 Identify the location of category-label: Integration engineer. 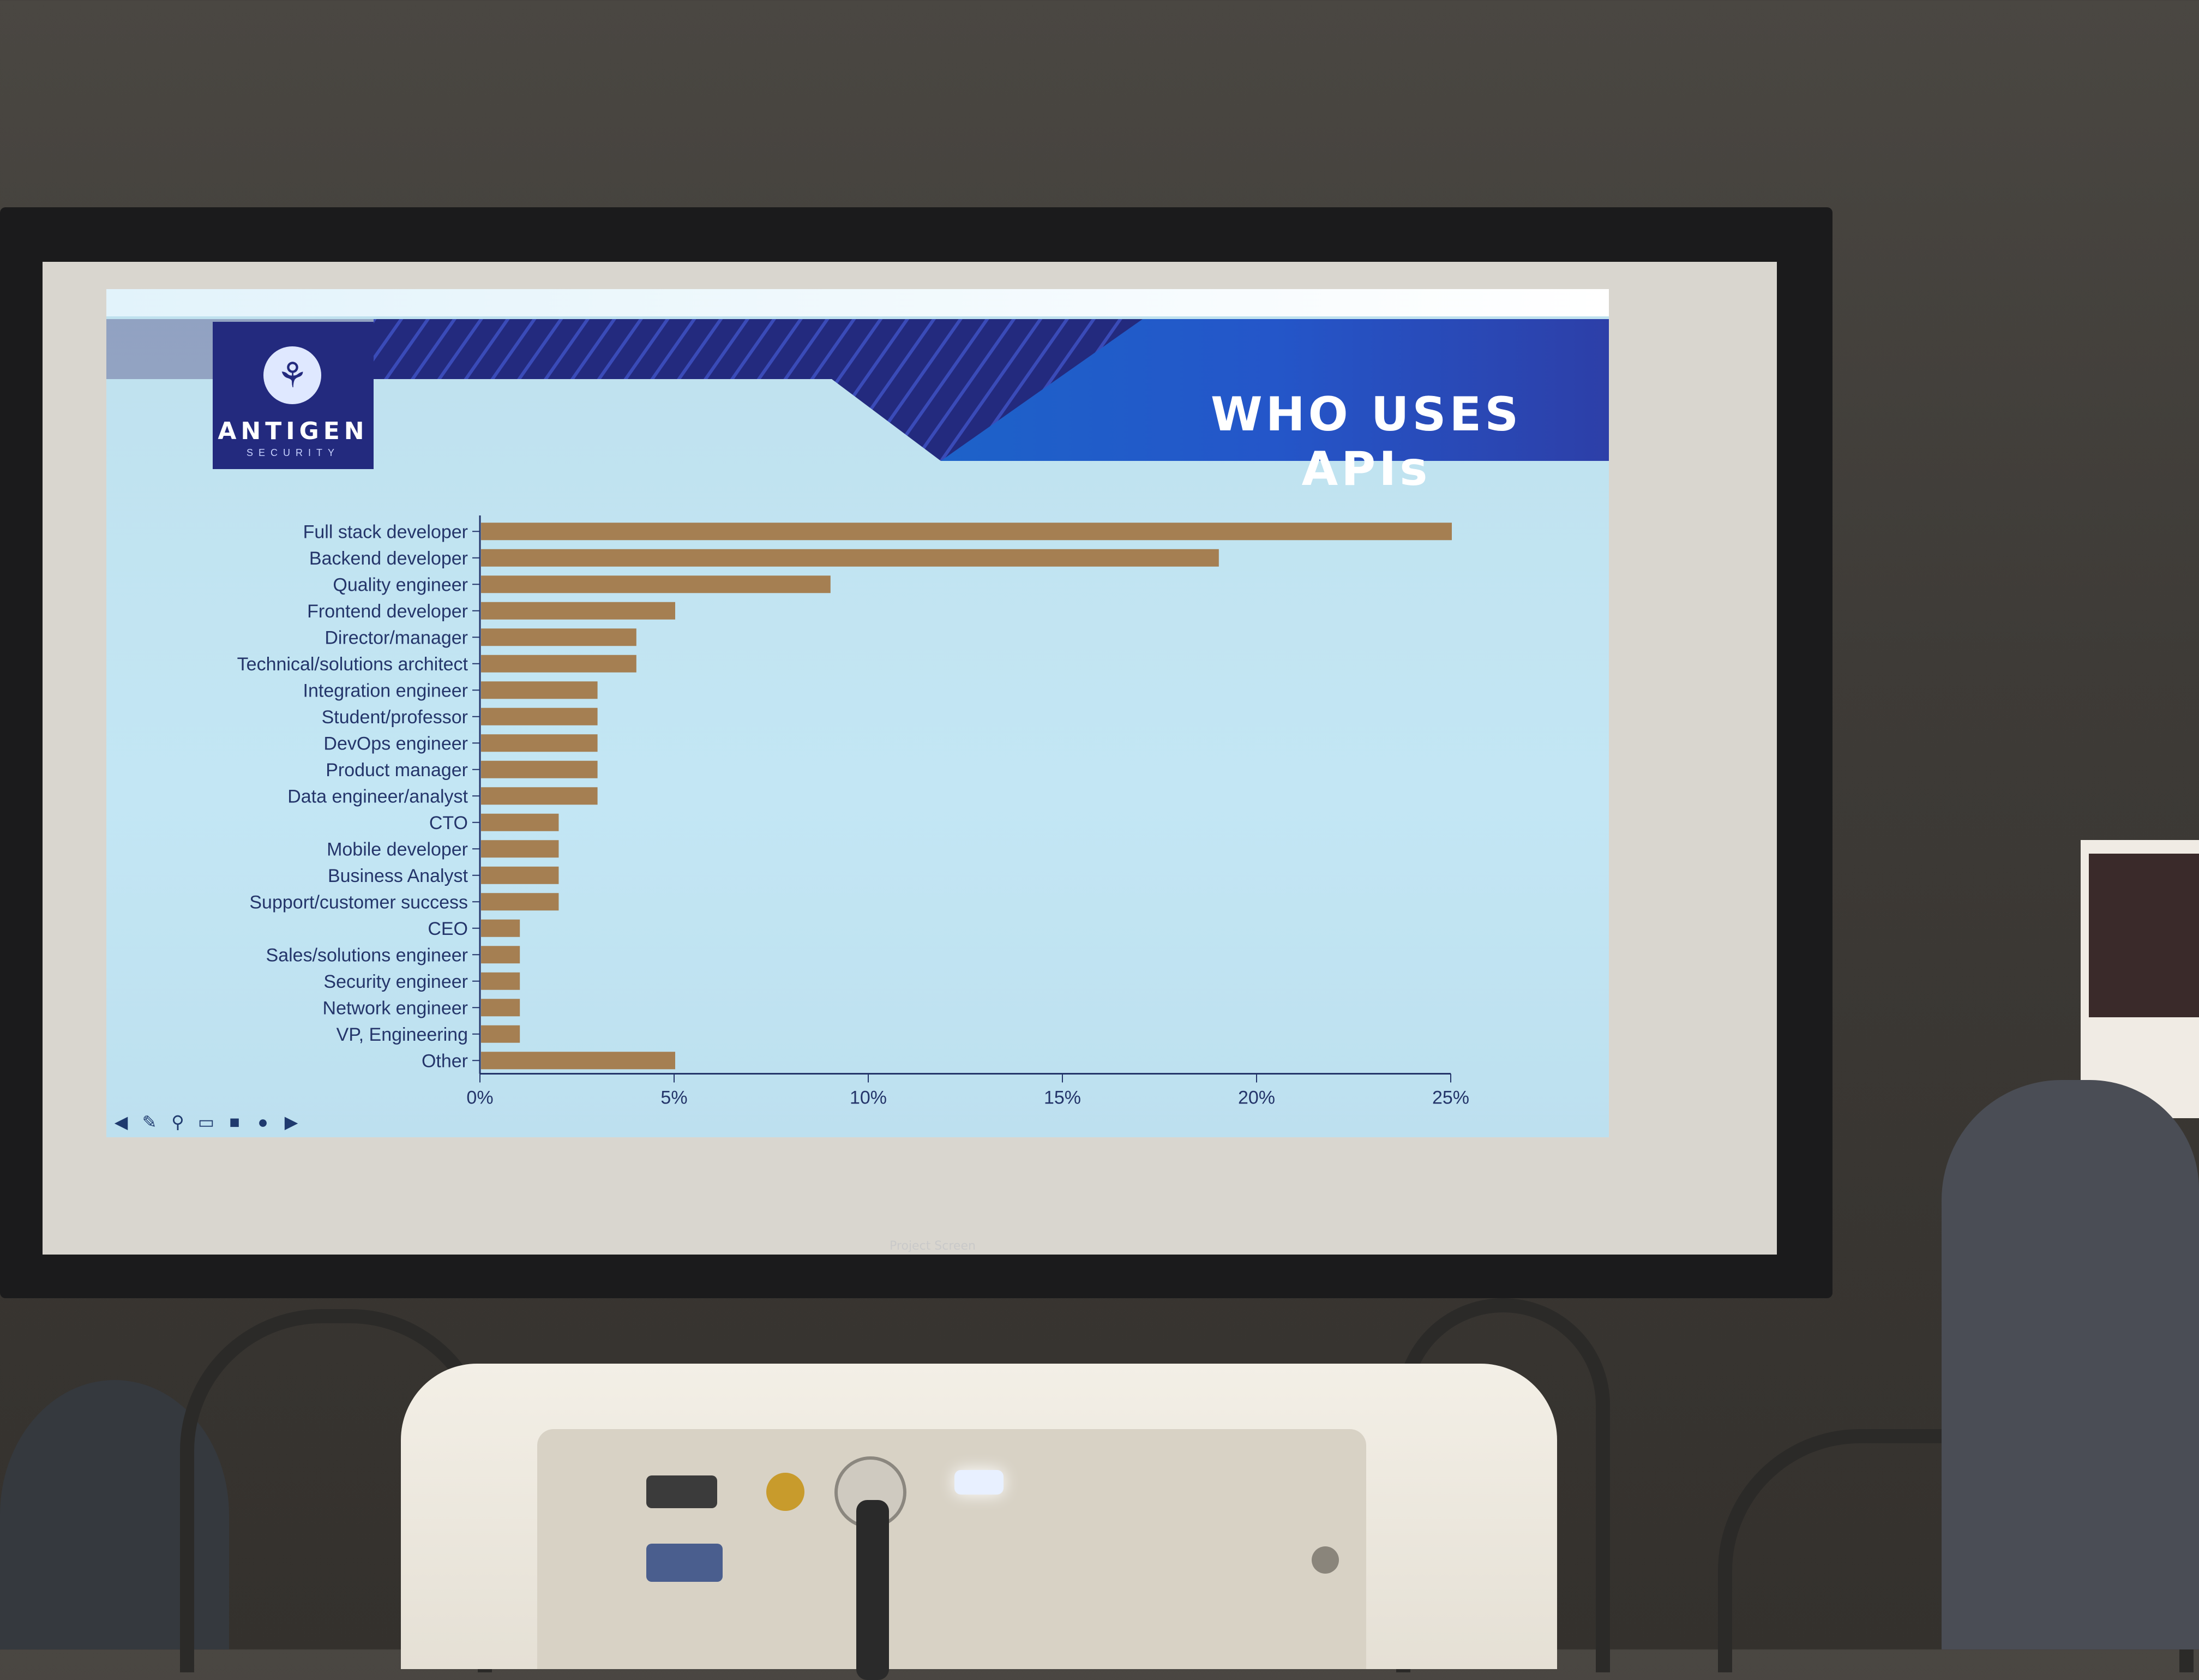
(385, 690).